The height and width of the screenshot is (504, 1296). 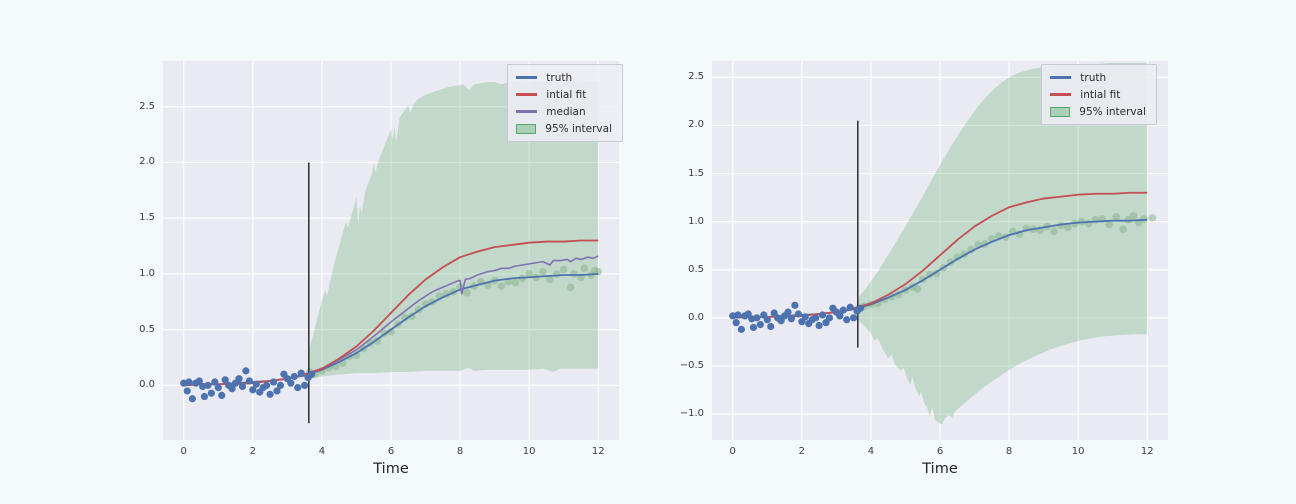 What do you see at coordinates (691, 365) in the screenshot?
I see `y-tick-label: −0.5` at bounding box center [691, 365].